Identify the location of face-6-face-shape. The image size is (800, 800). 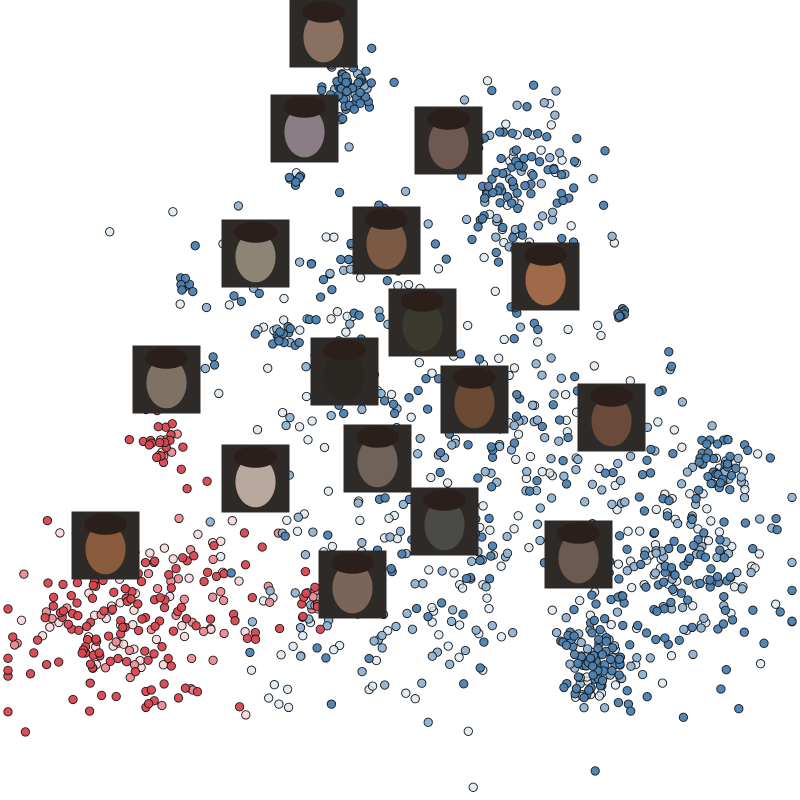
(545, 280).